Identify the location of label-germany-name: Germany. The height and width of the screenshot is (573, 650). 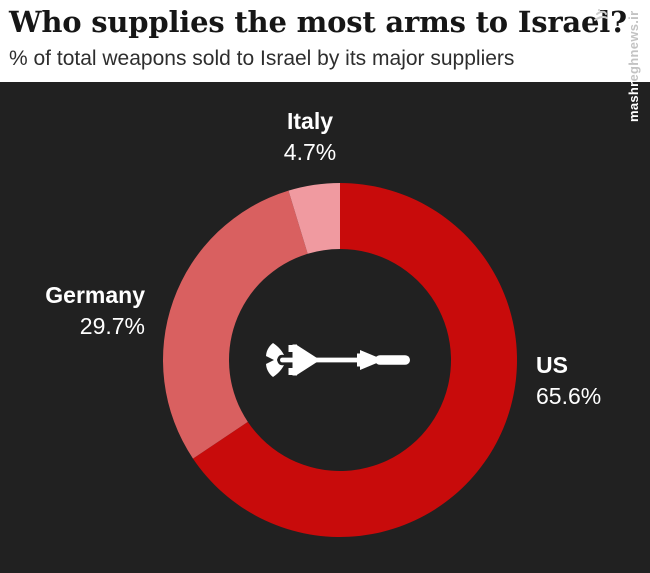
(95, 295).